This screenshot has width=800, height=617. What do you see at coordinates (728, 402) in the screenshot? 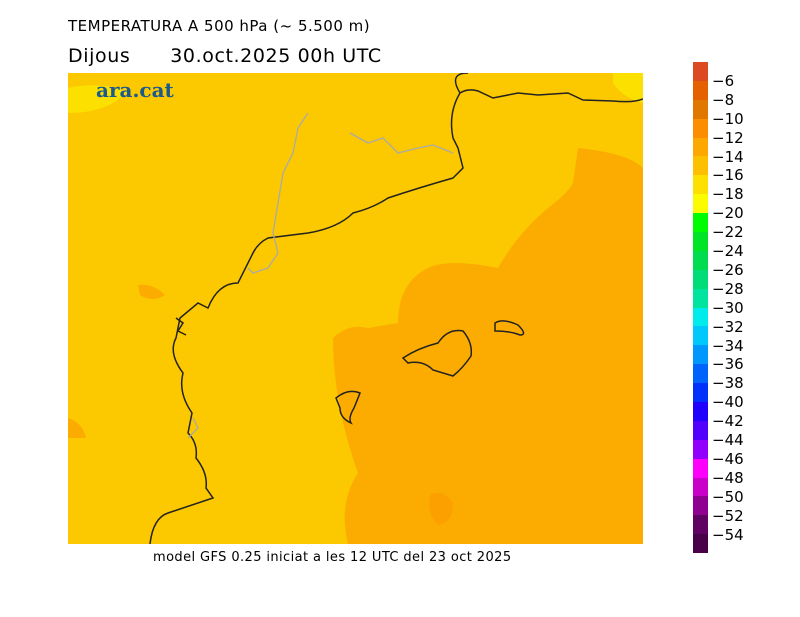
I see `colorbar-label: −40` at bounding box center [728, 402].